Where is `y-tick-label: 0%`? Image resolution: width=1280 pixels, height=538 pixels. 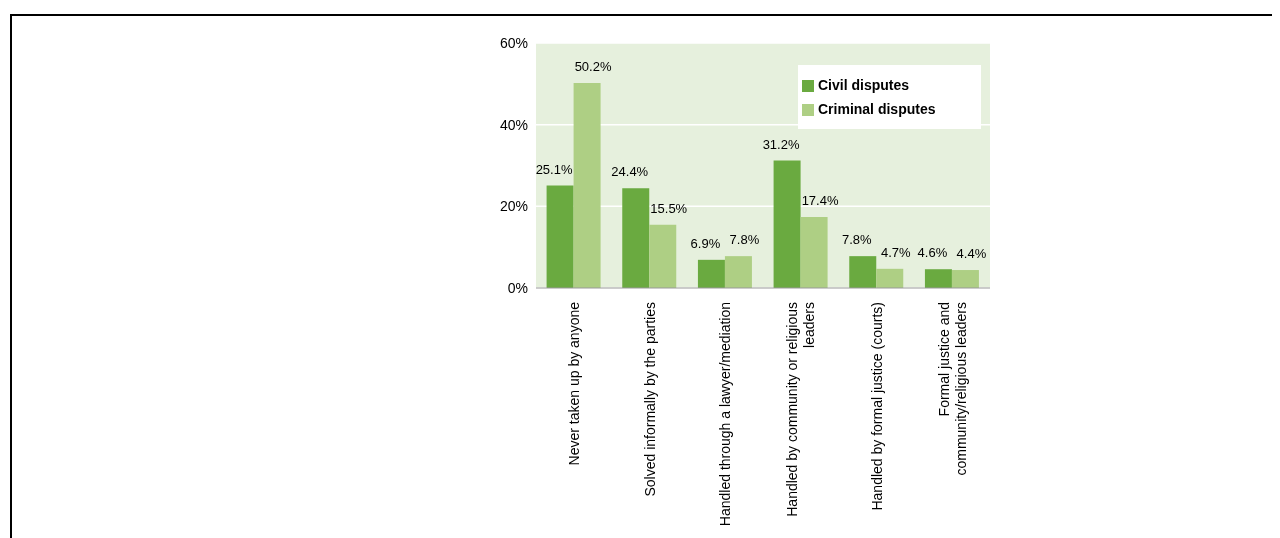
y-tick-label: 0% is located at coordinates (517, 287).